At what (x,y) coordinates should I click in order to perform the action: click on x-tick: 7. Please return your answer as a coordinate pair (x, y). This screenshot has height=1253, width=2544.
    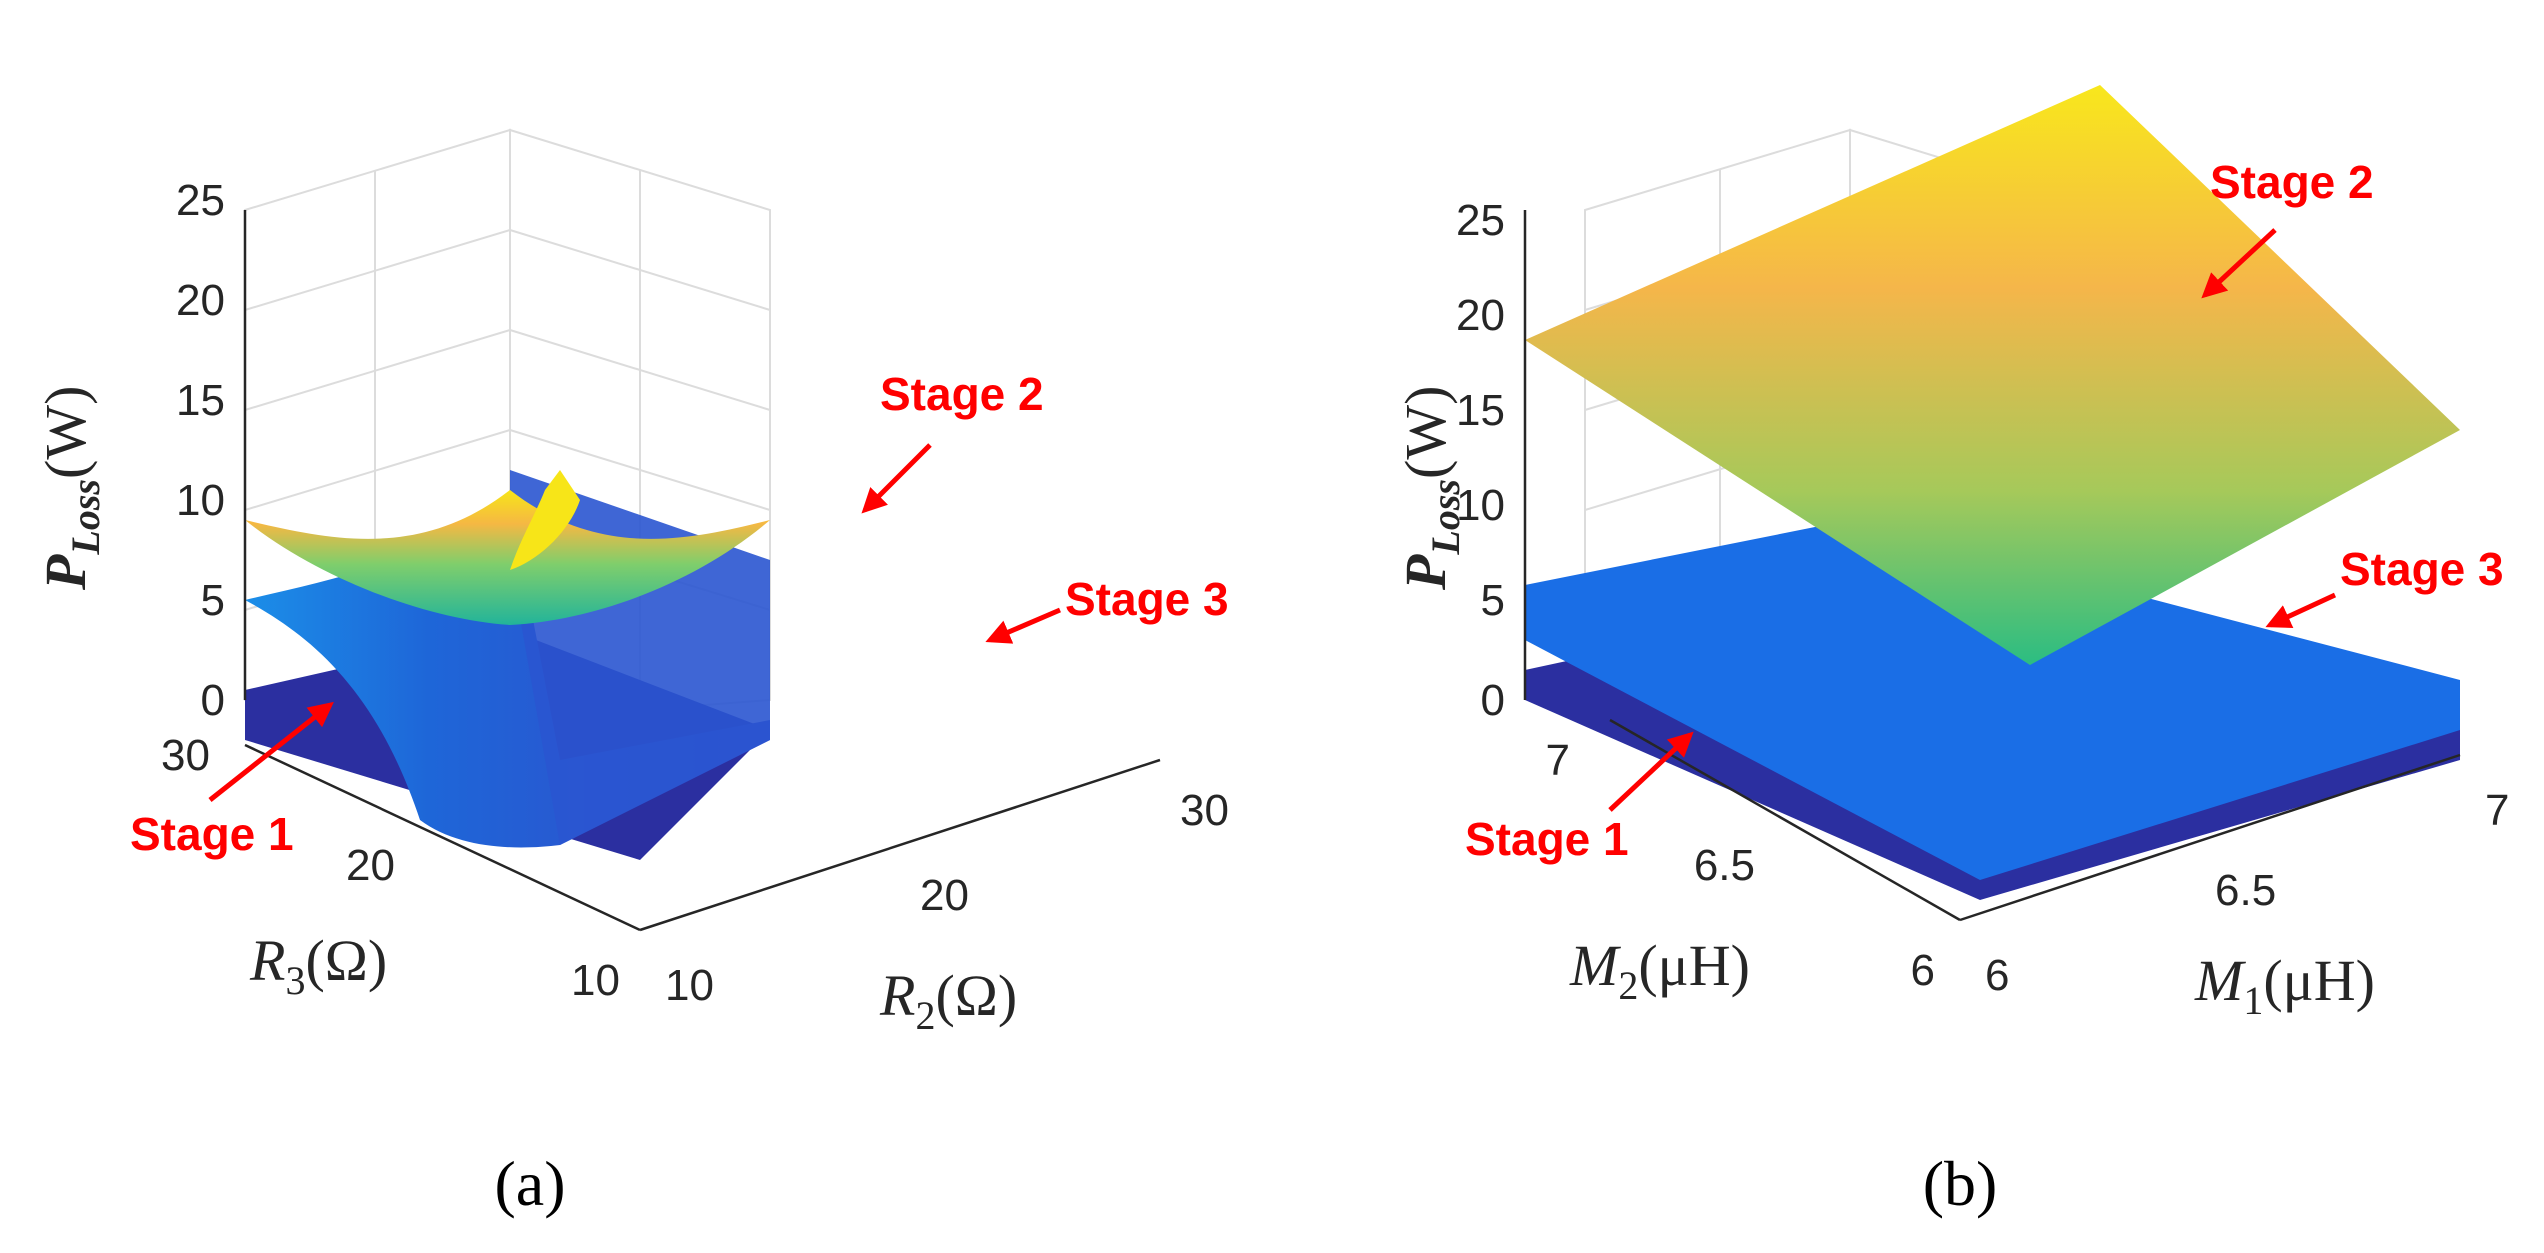
    Looking at the image, I should click on (2497, 810).